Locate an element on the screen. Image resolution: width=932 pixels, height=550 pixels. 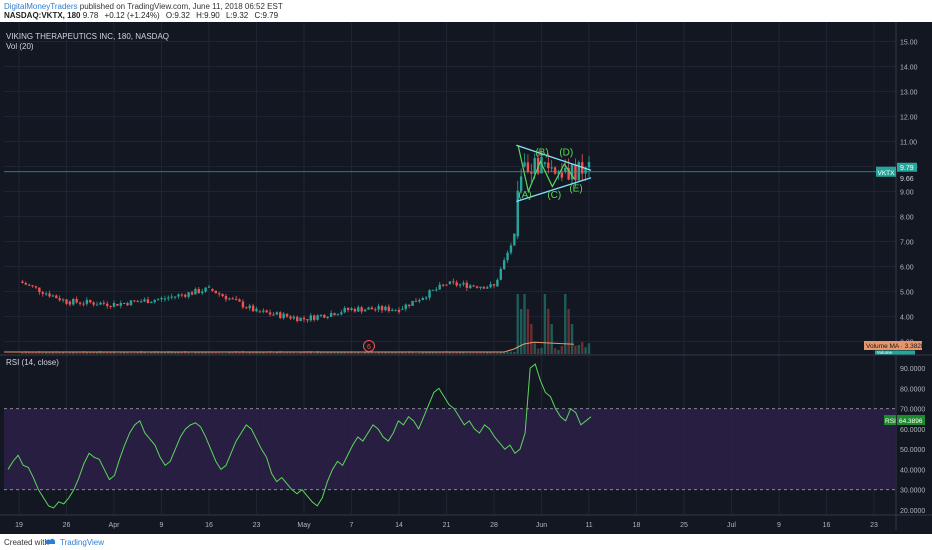
event-marker is located at coordinates (369, 346).